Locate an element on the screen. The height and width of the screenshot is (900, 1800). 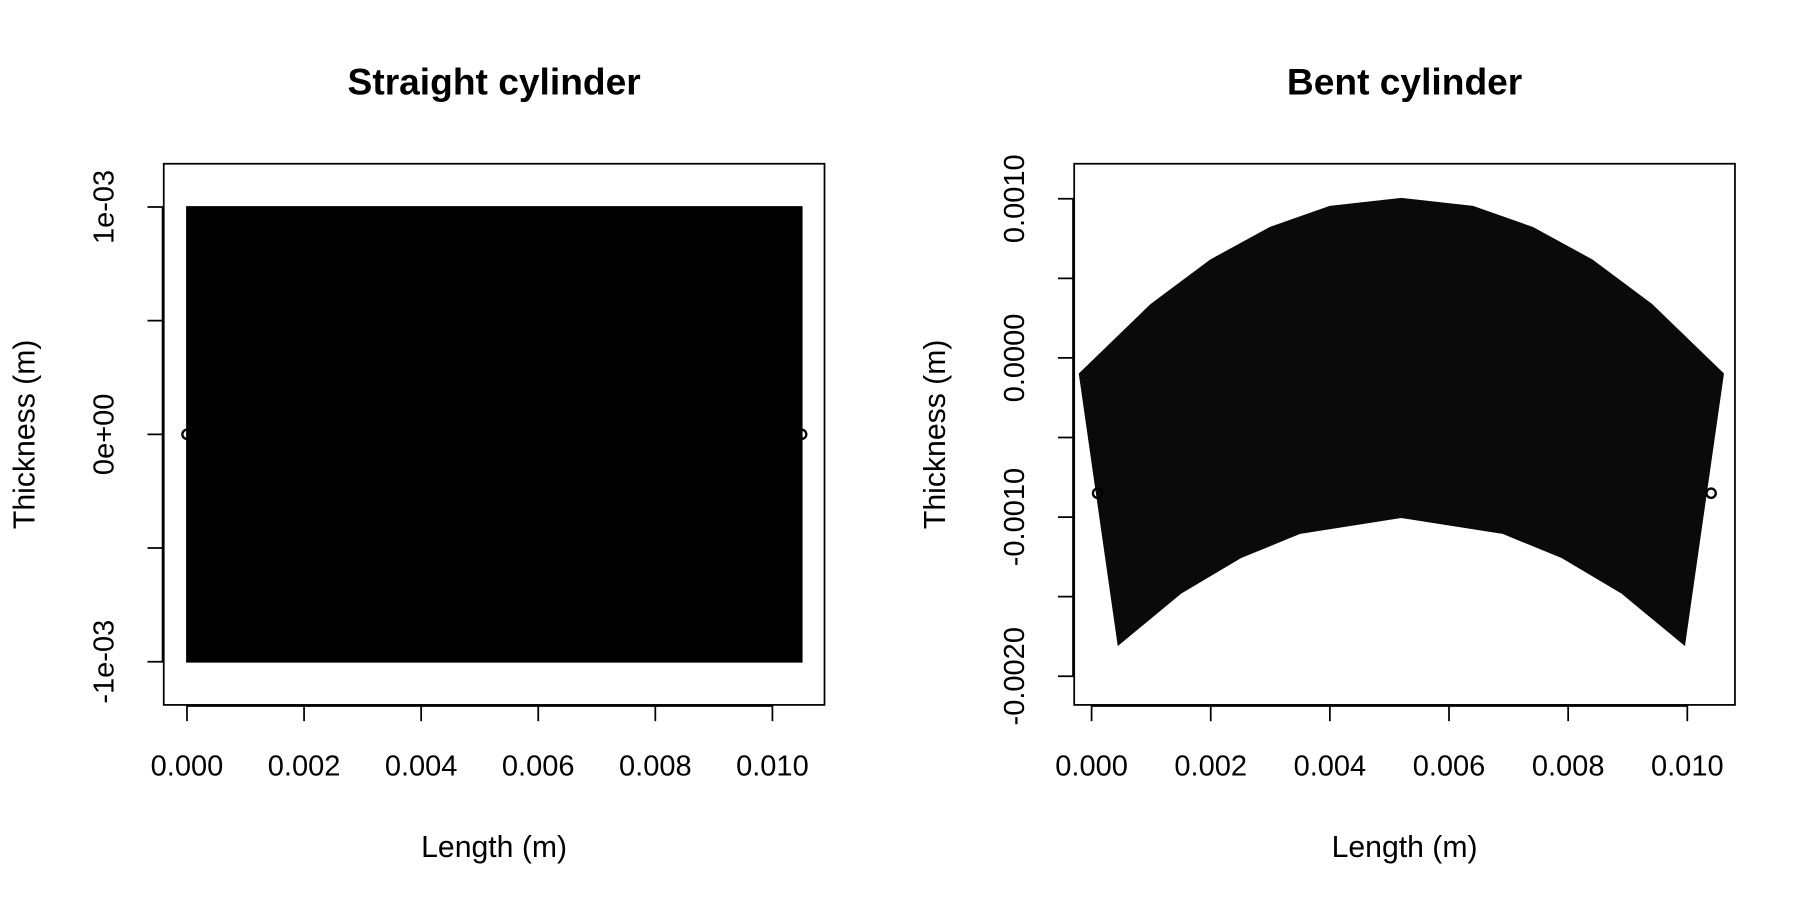
chart-title: Straight cylinder is located at coordinates (494, 82).